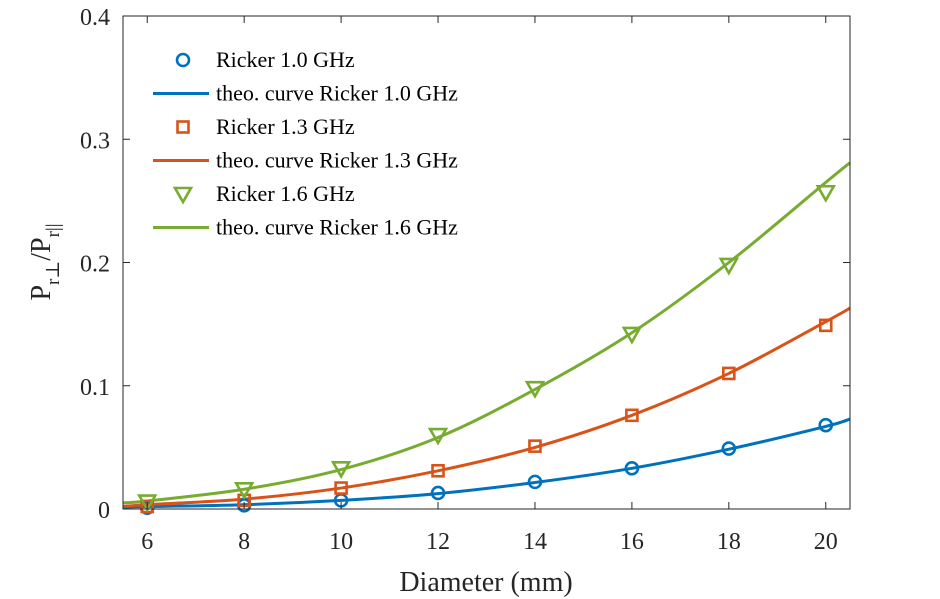 Image resolution: width=940 pixels, height=599 pixels. What do you see at coordinates (285, 126) in the screenshot?
I see `legend-entry-label: Ricker 1.3 GHz` at bounding box center [285, 126].